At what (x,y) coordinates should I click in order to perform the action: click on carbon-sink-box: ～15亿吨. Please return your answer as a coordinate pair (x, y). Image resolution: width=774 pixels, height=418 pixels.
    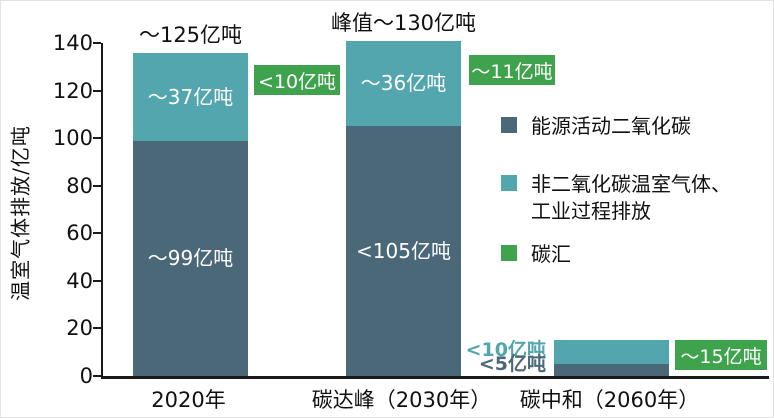
    Looking at the image, I should click on (721, 355).